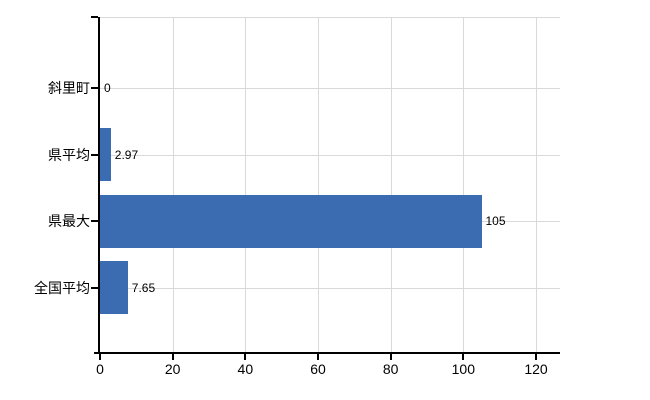  What do you see at coordinates (327, 353) in the screenshot?
I see `x-axis-line` at bounding box center [327, 353].